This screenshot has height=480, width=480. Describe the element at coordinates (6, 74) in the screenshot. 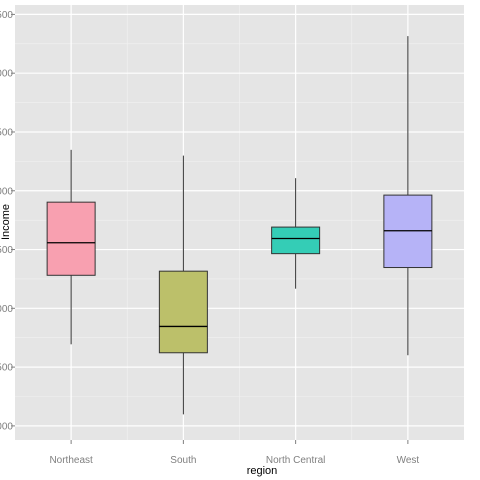

I see `y-tick-label: 6000` at that location.